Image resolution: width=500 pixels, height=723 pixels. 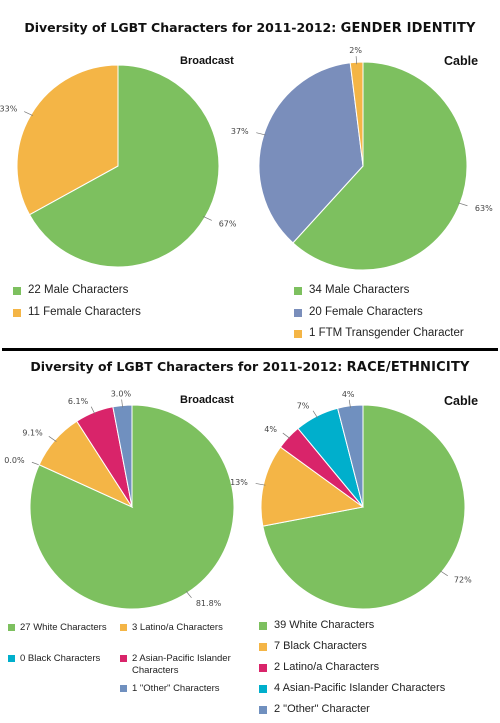 I want to click on legend-item: 3 Latino/a Characters, so click(x=171, y=627).